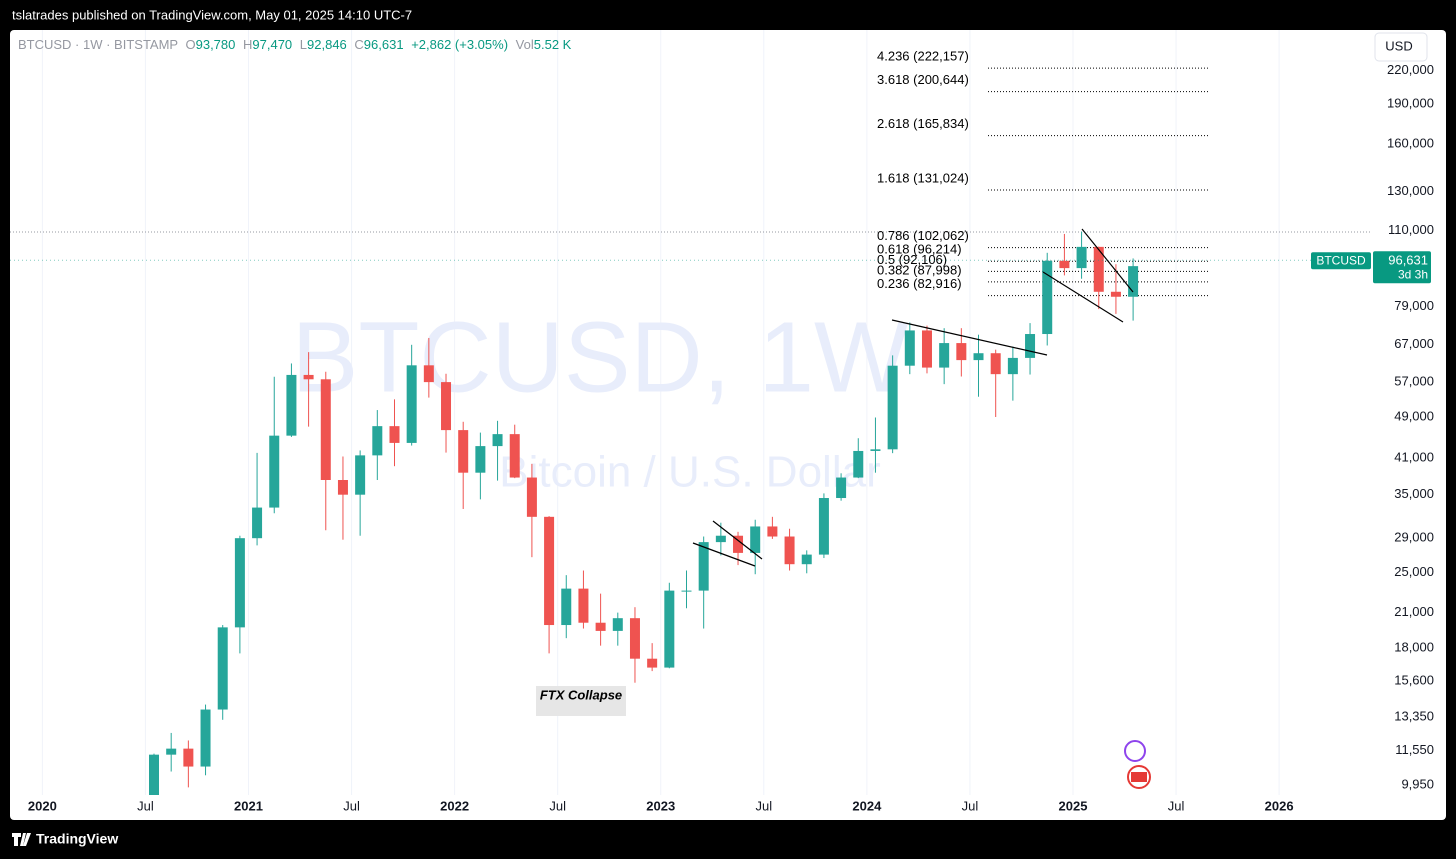 The image size is (1456, 859). What do you see at coordinates (1414, 647) in the screenshot?
I see `y-tick-label: 18,000` at bounding box center [1414, 647].